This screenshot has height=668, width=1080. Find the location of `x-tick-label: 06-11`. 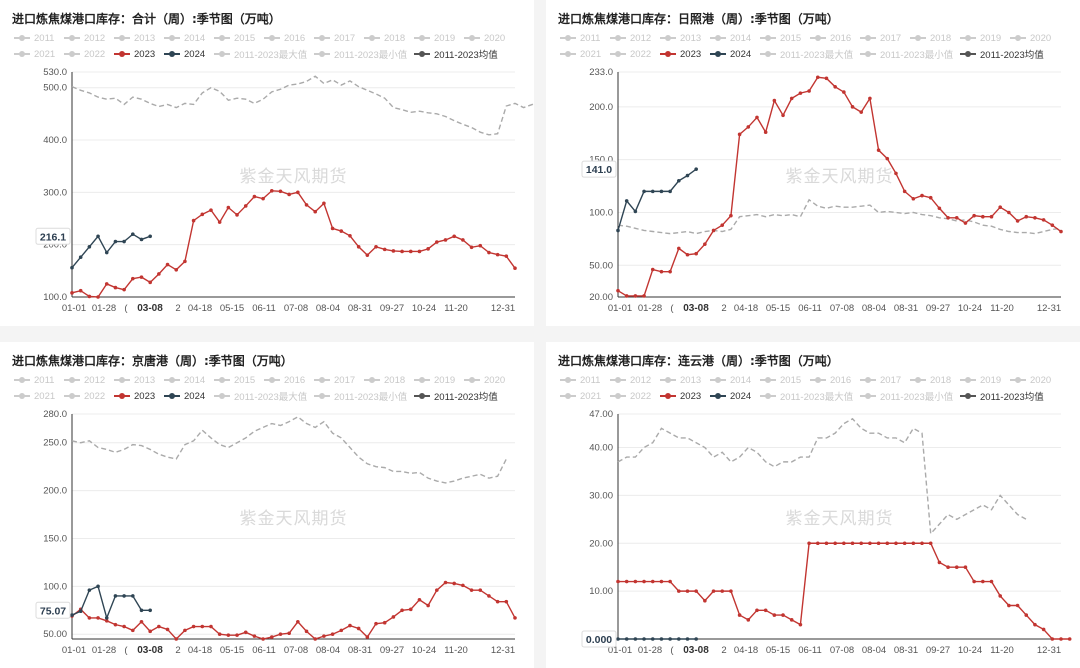

x-tick-label: 06-11 is located at coordinates (810, 650).